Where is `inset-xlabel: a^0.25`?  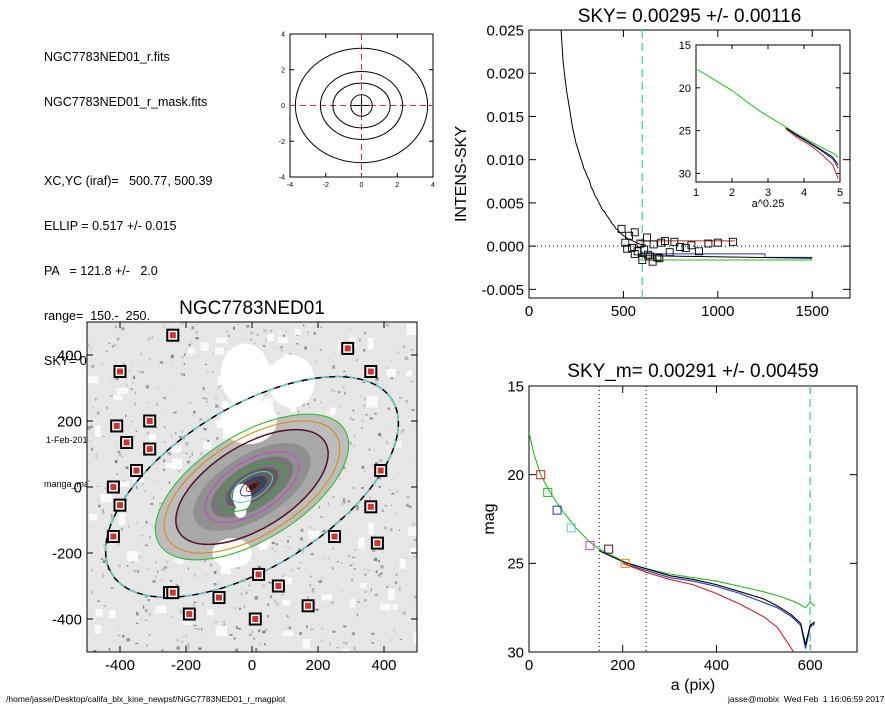 inset-xlabel: a^0.25 is located at coordinates (768, 204).